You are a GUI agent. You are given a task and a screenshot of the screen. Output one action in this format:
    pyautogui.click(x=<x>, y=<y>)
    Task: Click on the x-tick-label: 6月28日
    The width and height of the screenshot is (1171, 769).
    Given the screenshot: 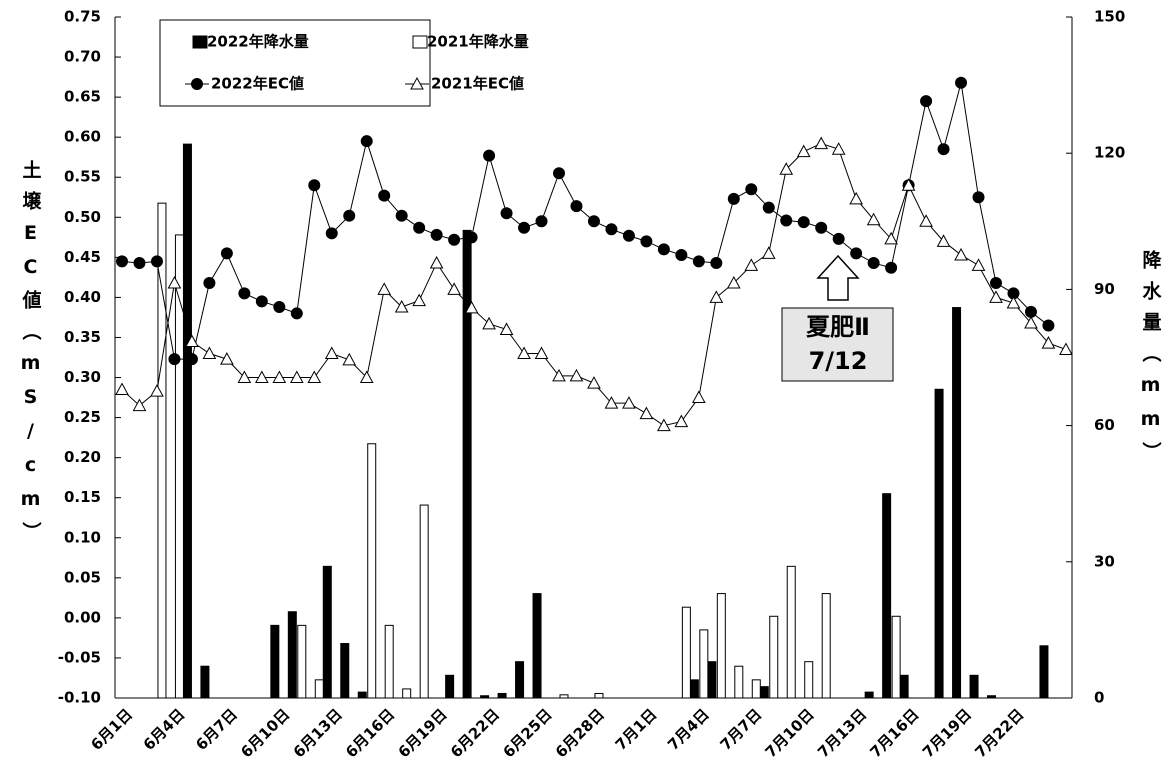 What is the action you would take?
    pyautogui.click(x=580, y=733)
    